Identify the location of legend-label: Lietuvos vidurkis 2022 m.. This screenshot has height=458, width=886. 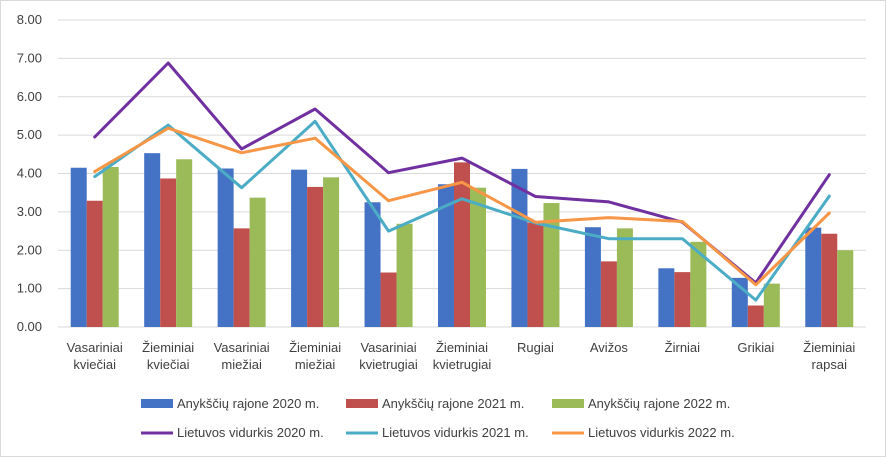
(661, 432).